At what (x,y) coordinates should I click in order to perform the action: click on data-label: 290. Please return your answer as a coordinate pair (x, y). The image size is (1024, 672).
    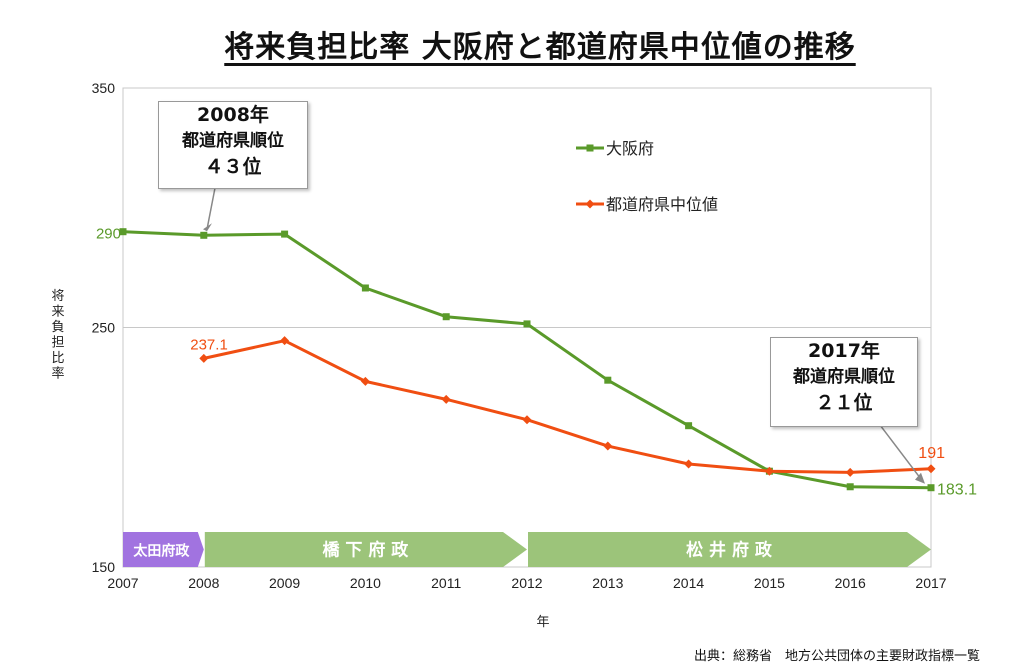
    Looking at the image, I should click on (108, 234).